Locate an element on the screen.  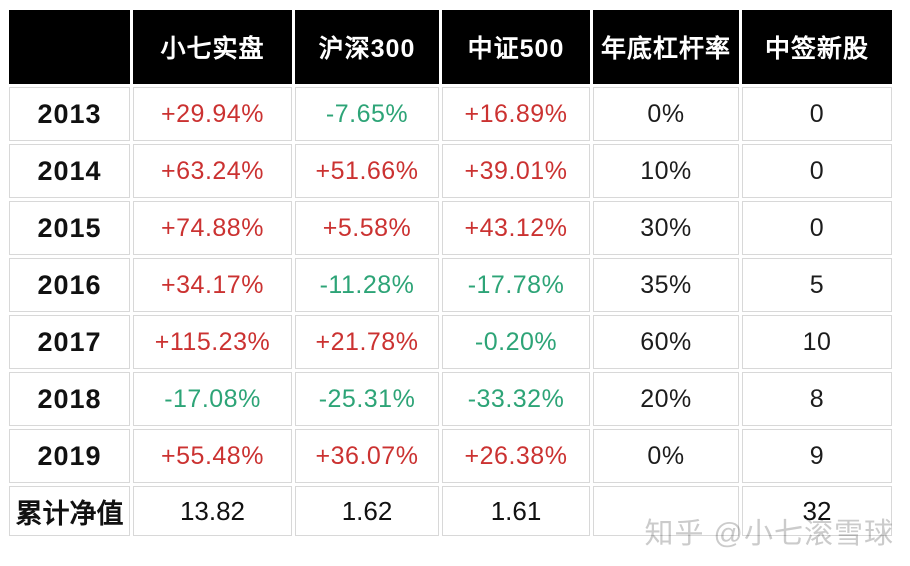
return-cell: +43.12% is located at coordinates (516, 228).